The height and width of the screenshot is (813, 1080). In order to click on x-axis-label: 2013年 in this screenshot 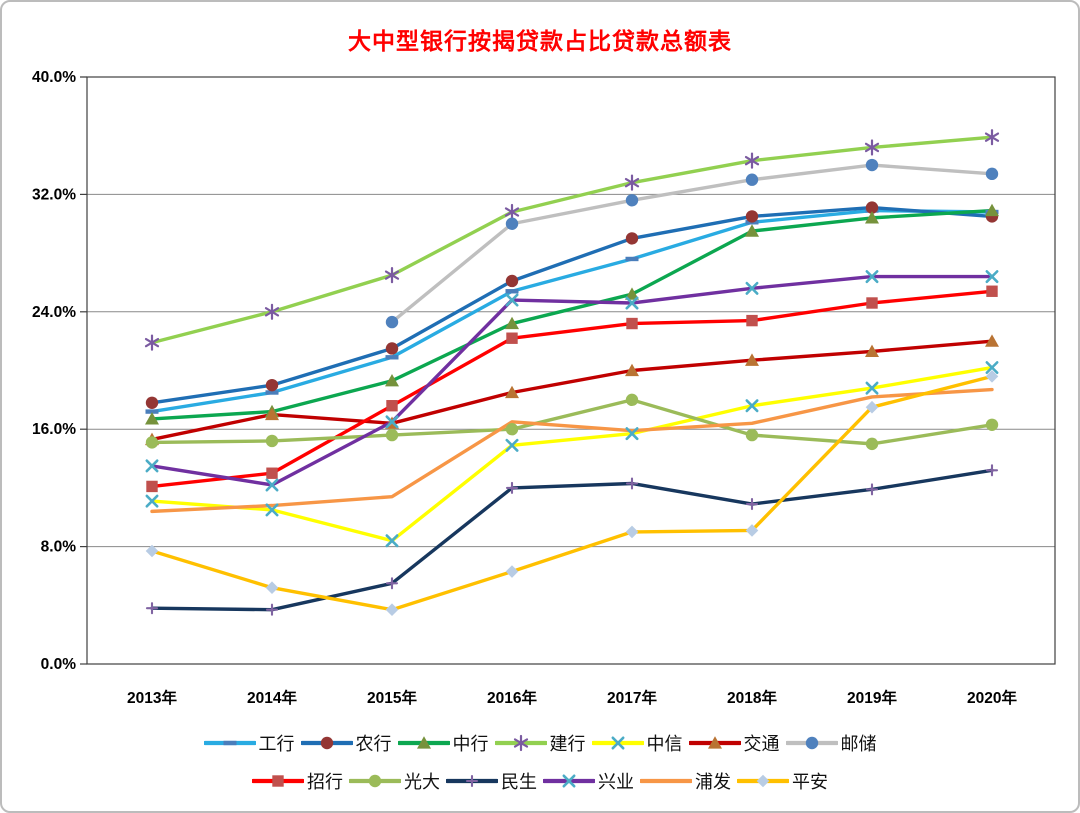, I will do `click(152, 697)`.